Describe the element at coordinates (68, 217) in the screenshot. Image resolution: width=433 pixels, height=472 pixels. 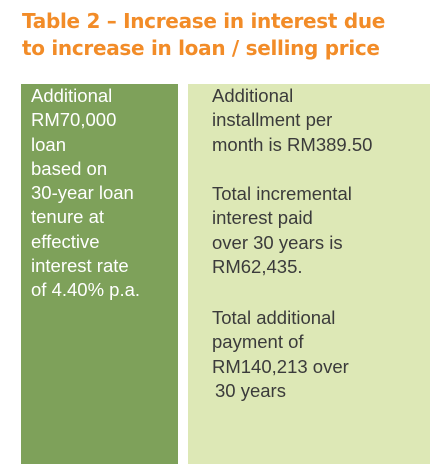
I see `loan-condition-line: tenure at` at that location.